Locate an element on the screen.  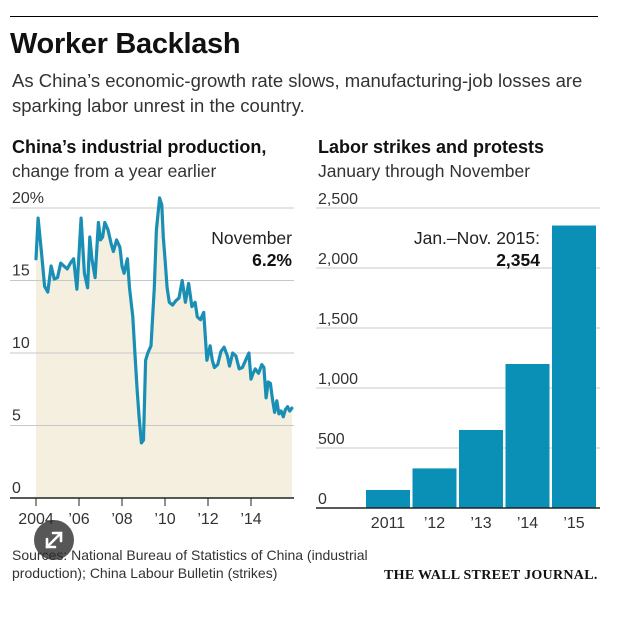
expand-icon is located at coordinates (54, 540).